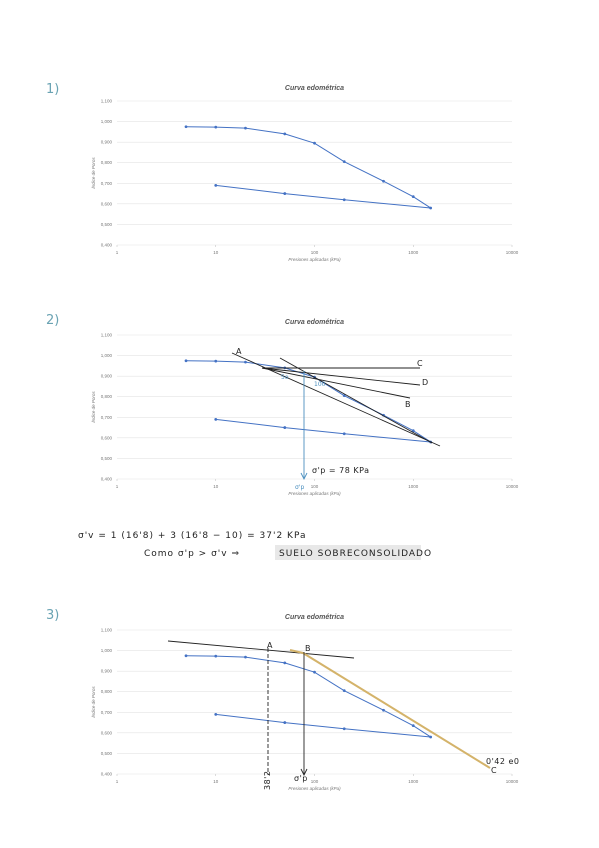 This screenshot has height=848, width=599. I want to click on construction-lines, so click(336, 399).